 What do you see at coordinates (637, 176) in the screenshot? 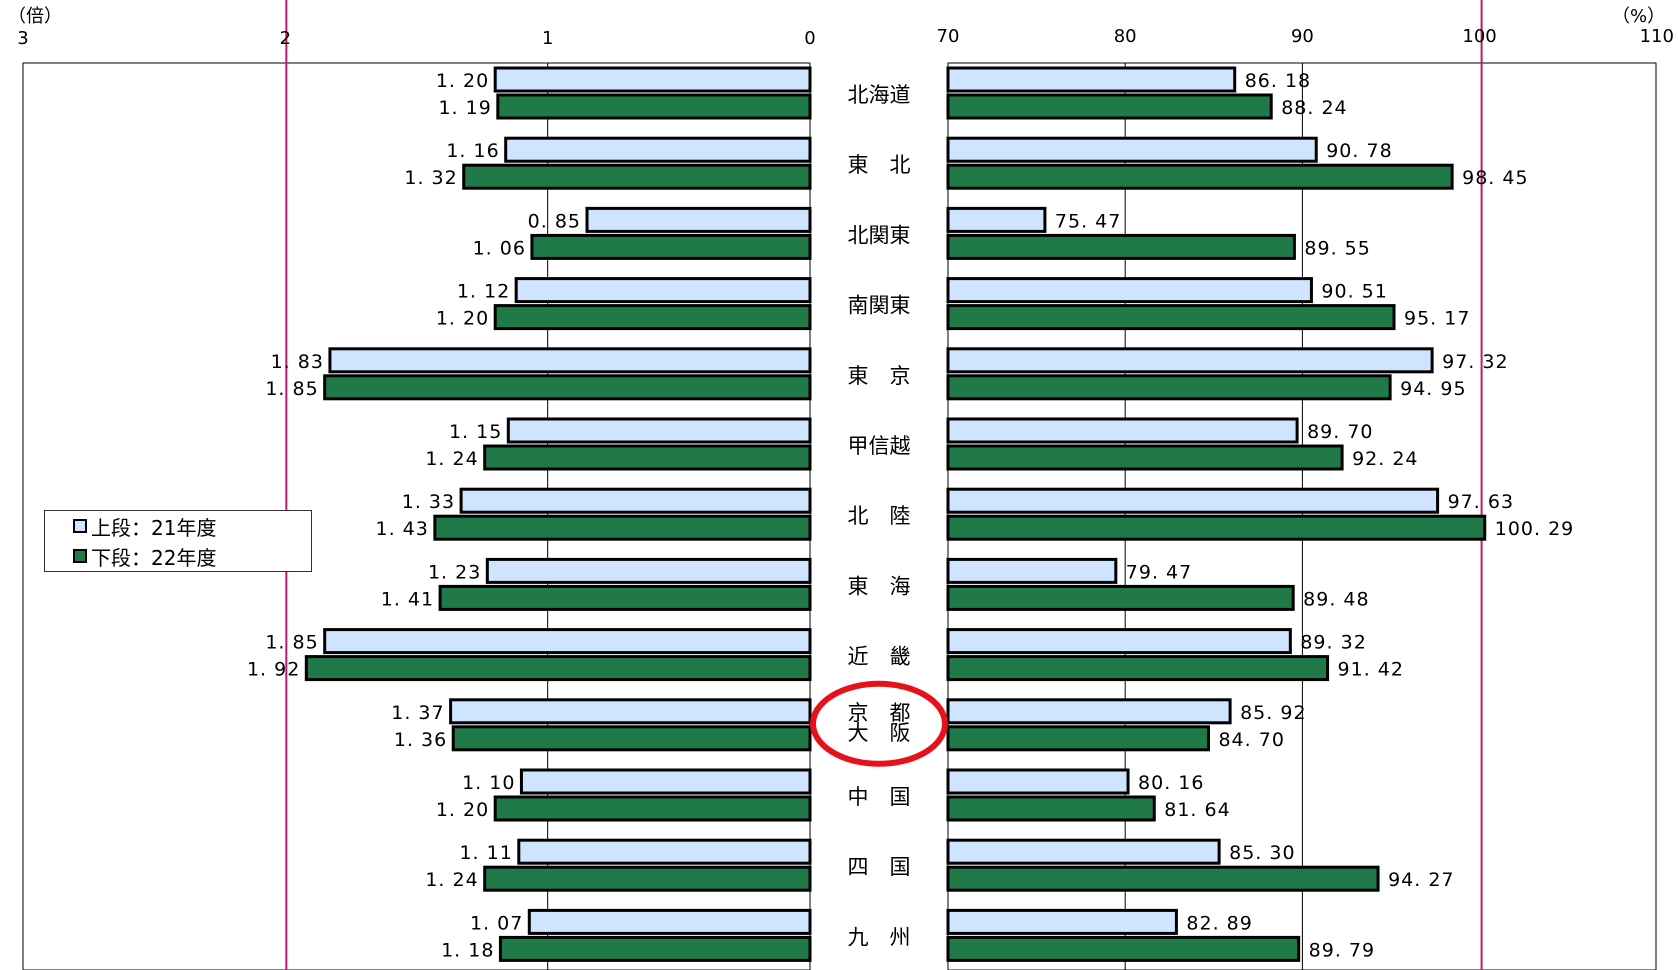
I see `left-bar-22-東-北` at bounding box center [637, 176].